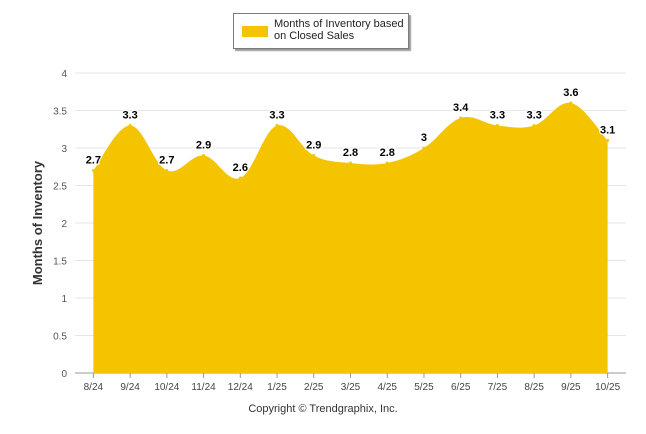  Describe the element at coordinates (255, 31) in the screenshot. I see `legend-swatch` at that location.